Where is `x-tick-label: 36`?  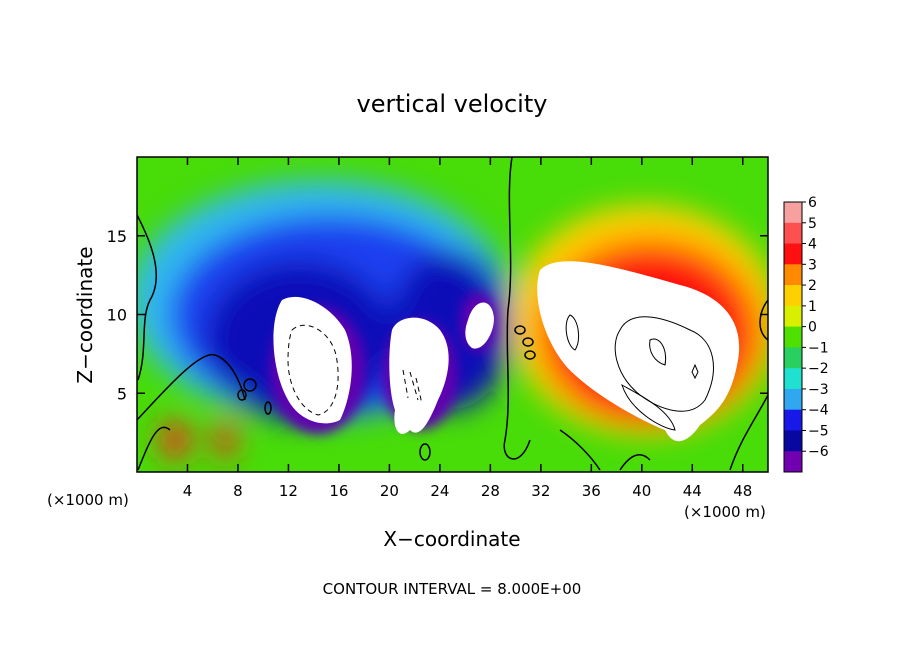 x-tick-label: 36 is located at coordinates (591, 491).